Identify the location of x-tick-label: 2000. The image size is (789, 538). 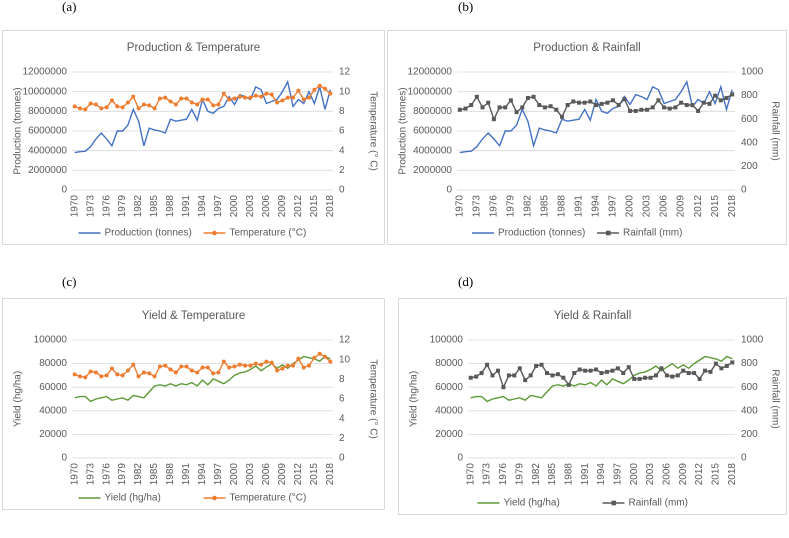
(234, 474).